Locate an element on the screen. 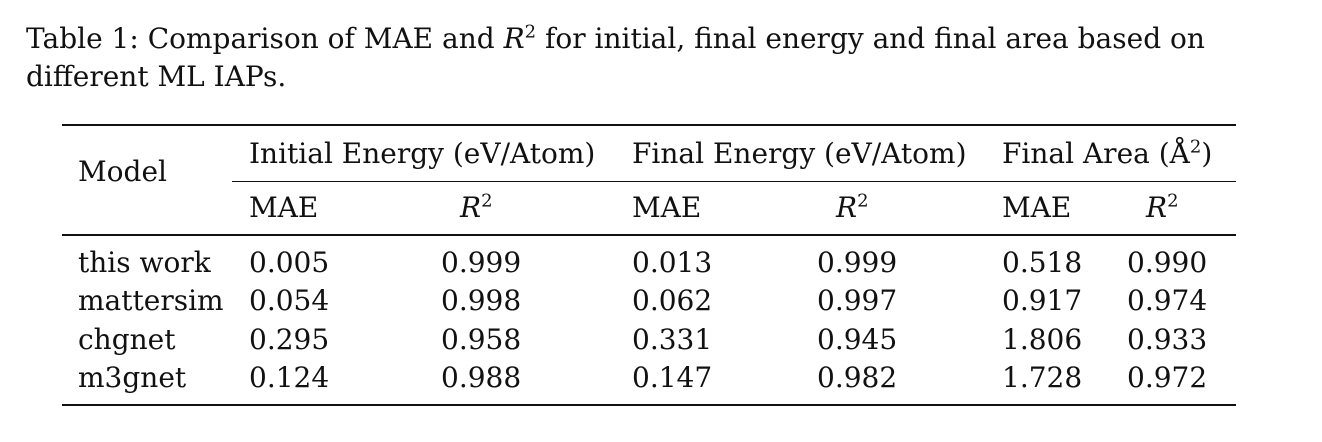  row-model-name: mattersim is located at coordinates (151, 300).